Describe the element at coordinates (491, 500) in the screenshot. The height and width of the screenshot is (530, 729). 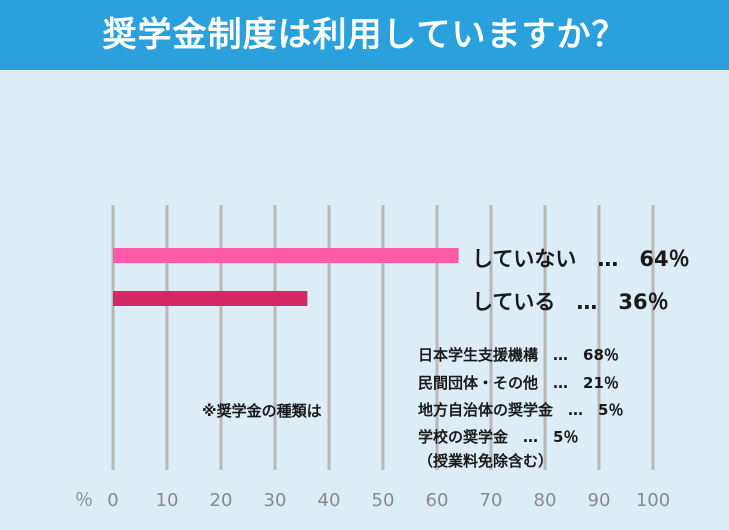
I see `x-tick-label: 70` at that location.